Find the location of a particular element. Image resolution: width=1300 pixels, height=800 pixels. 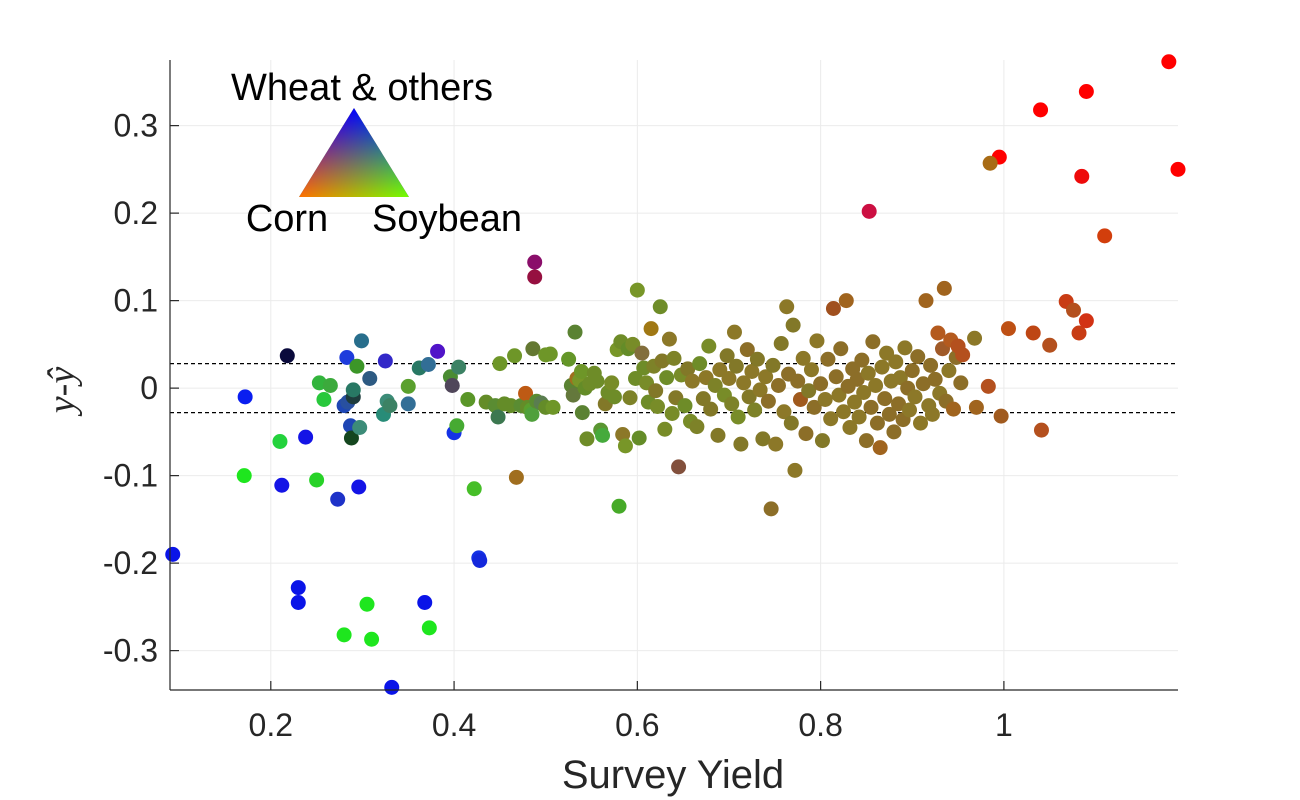

x-tick-label: 1 is located at coordinates (1004, 725).